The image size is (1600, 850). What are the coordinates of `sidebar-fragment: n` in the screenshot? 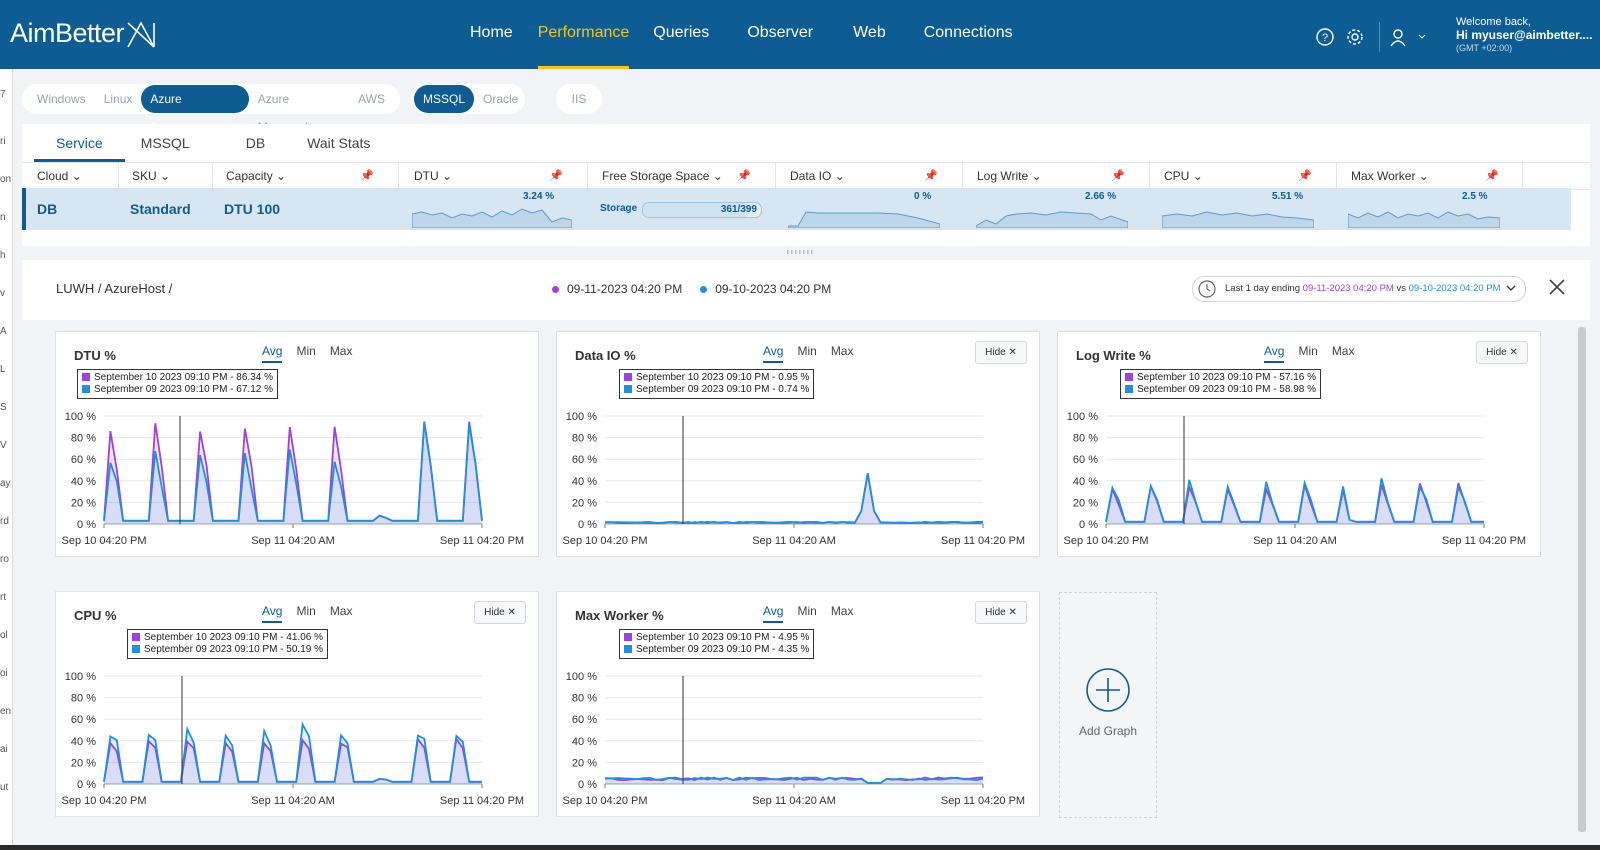 It's located at (3, 217).